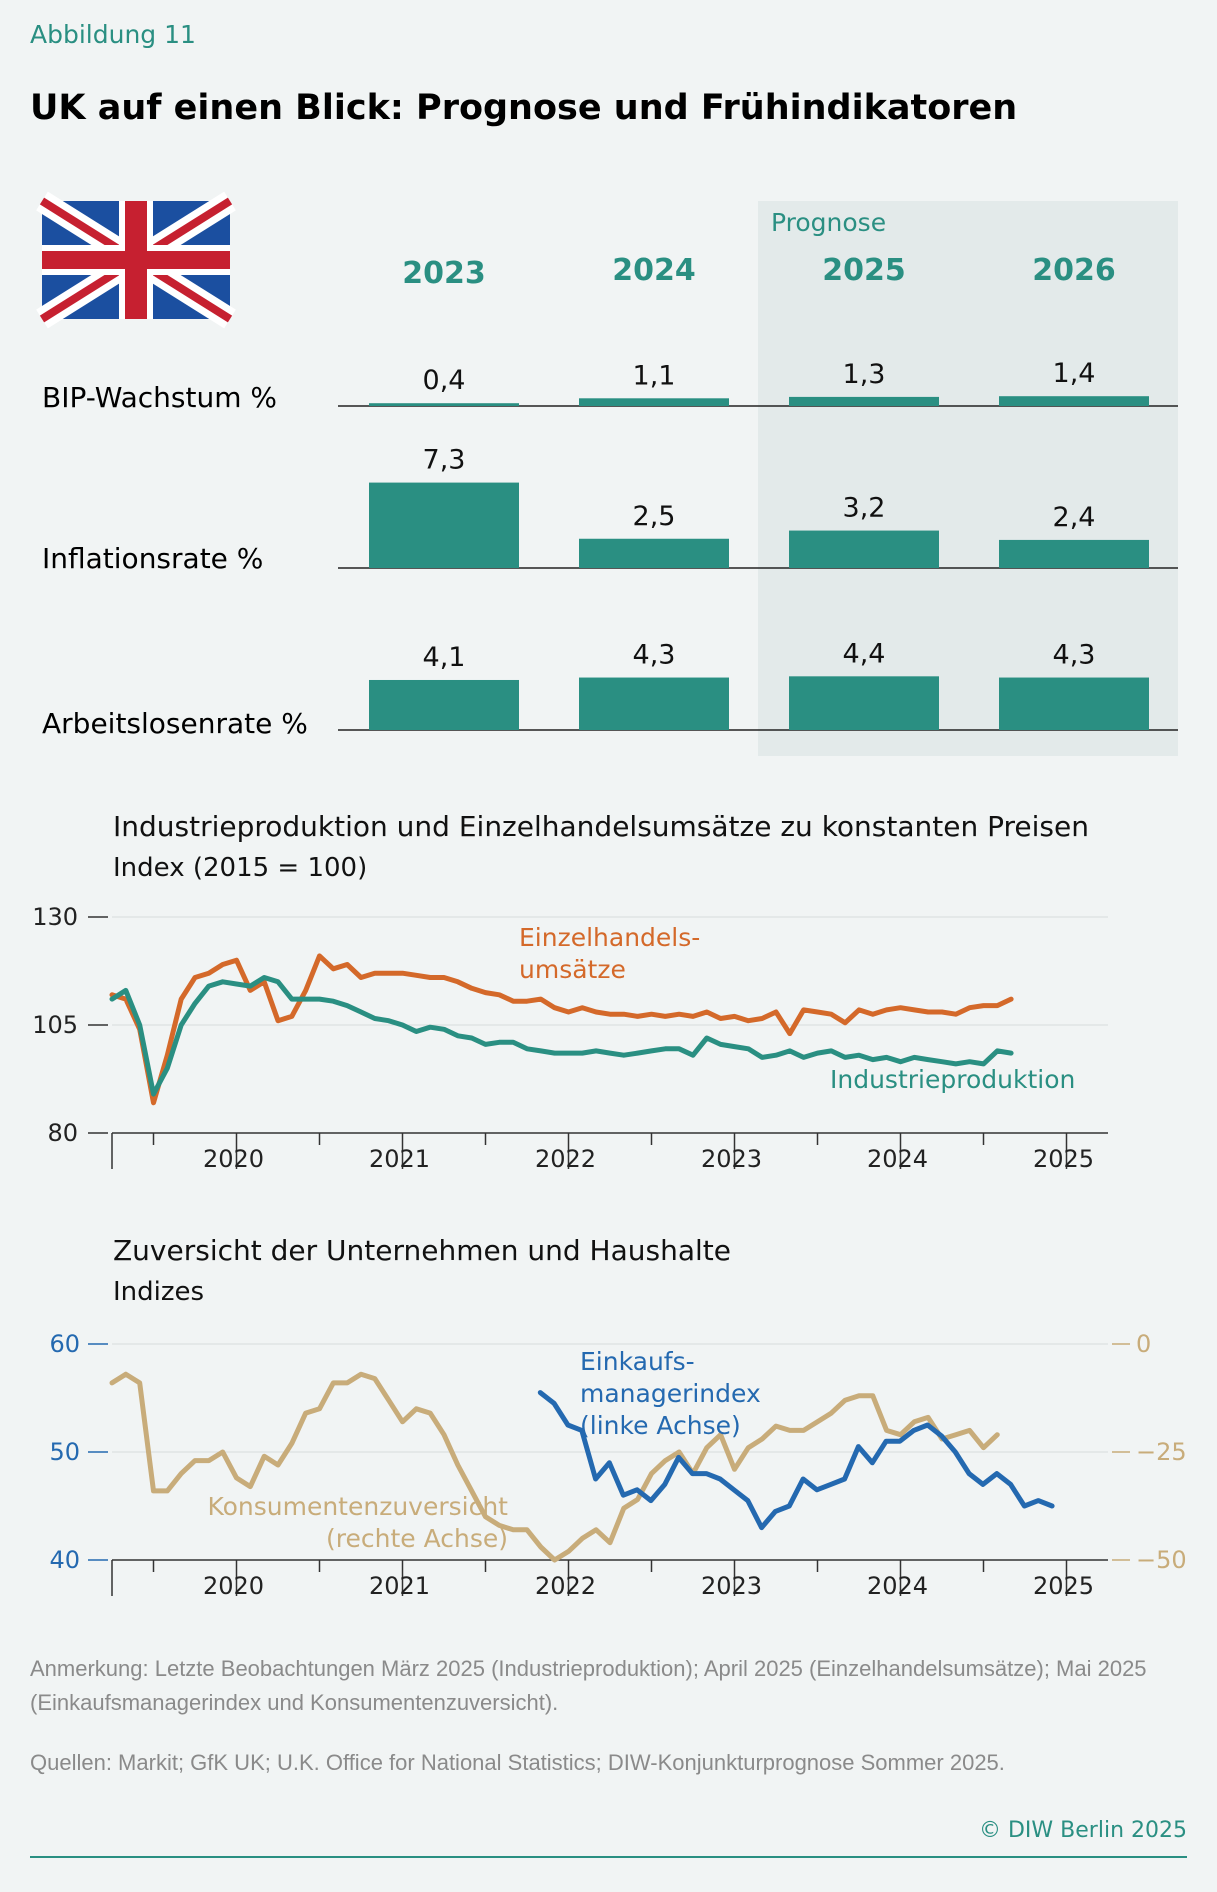 Image resolution: width=1217 pixels, height=1892 pixels. Describe the element at coordinates (1161, 1560) in the screenshot. I see `y-tick-label-right: −50` at that location.